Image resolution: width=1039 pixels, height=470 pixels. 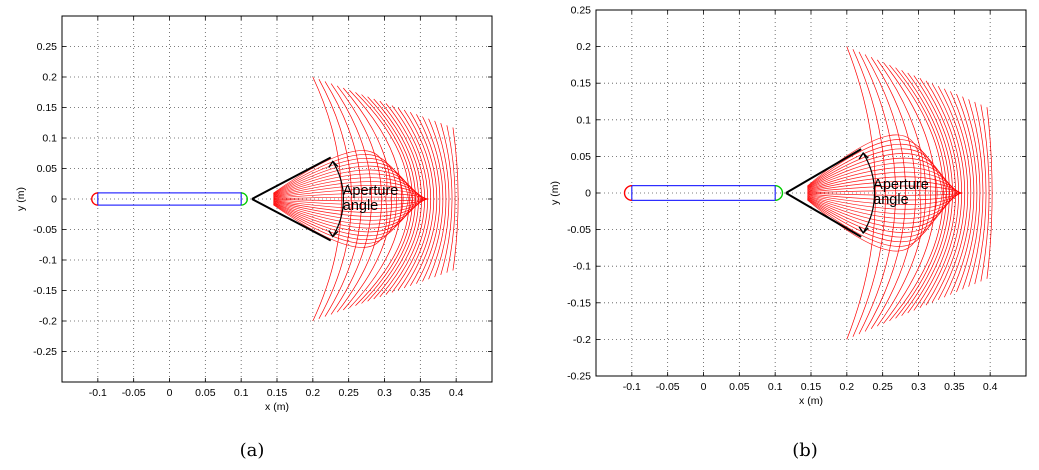 I want to click on chart-b-ytick-label-1: -0.2, so click(x=582, y=340).